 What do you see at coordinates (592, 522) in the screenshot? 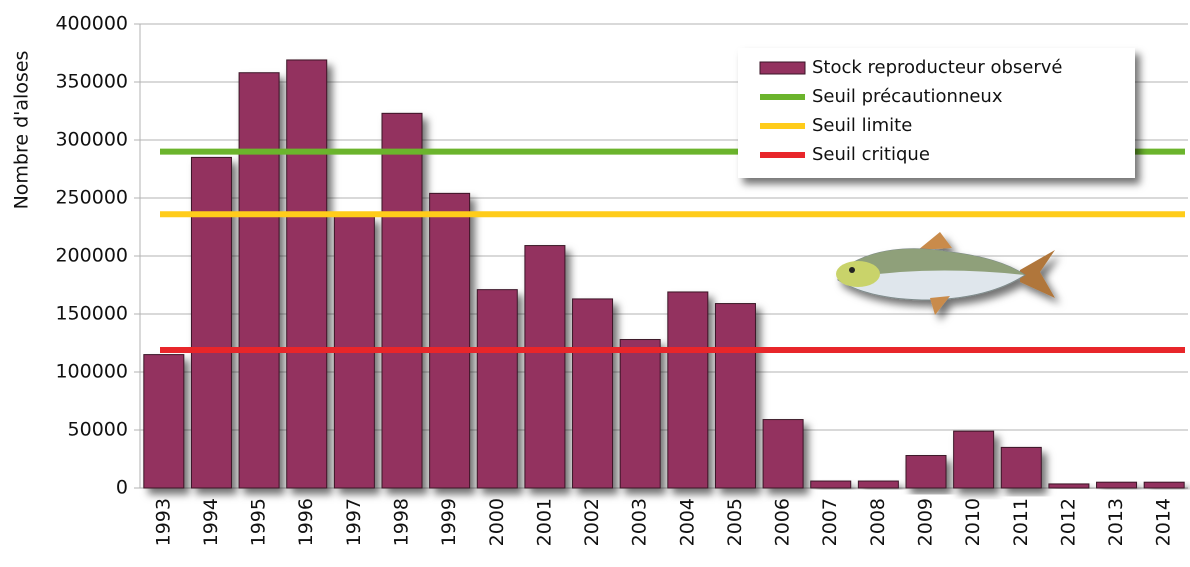
I see `x-tick-label: 2002` at bounding box center [592, 522].